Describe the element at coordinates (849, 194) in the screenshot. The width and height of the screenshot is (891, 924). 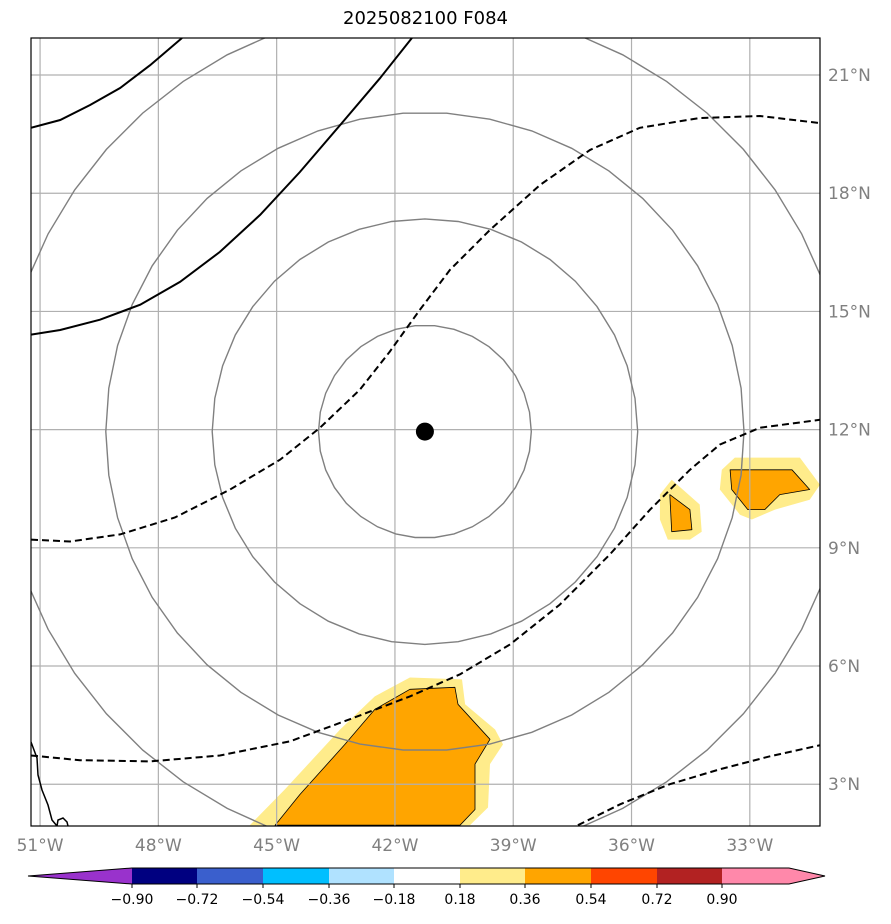
I see `lat-tick-label: 18°N` at that location.